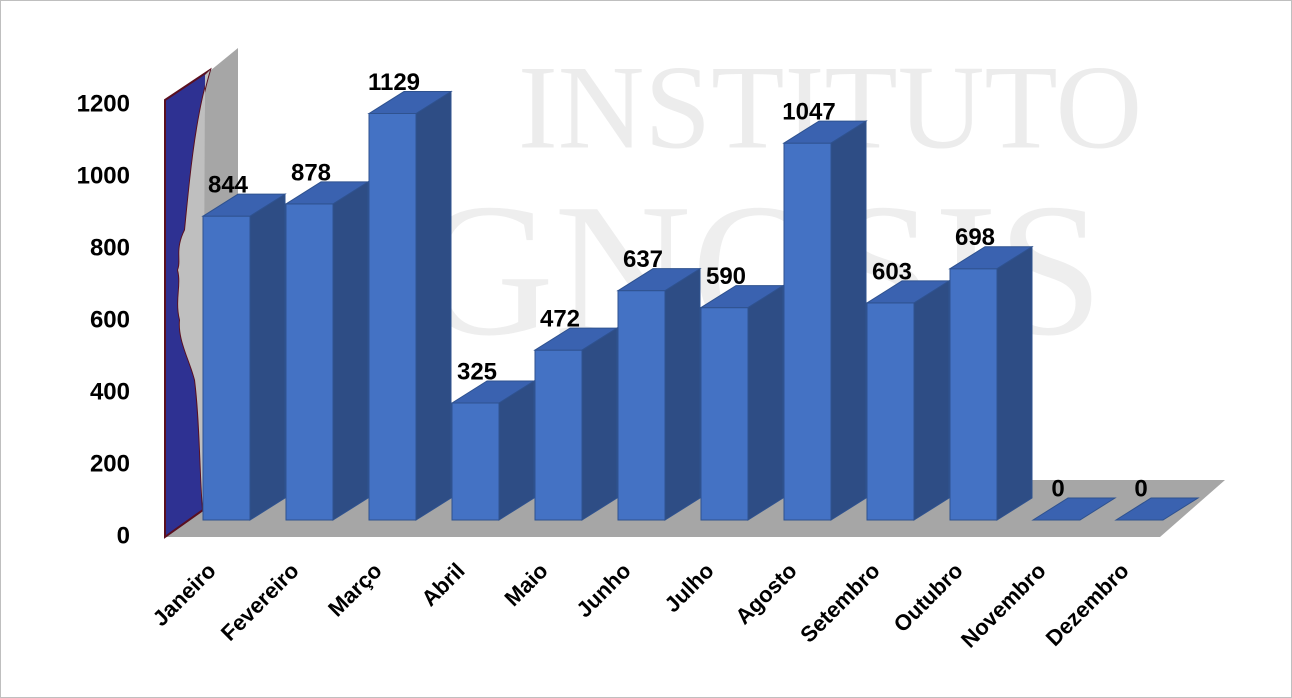 The image size is (1292, 698). What do you see at coordinates (228, 185) in the screenshot?
I see `value-label: 844` at bounding box center [228, 185].